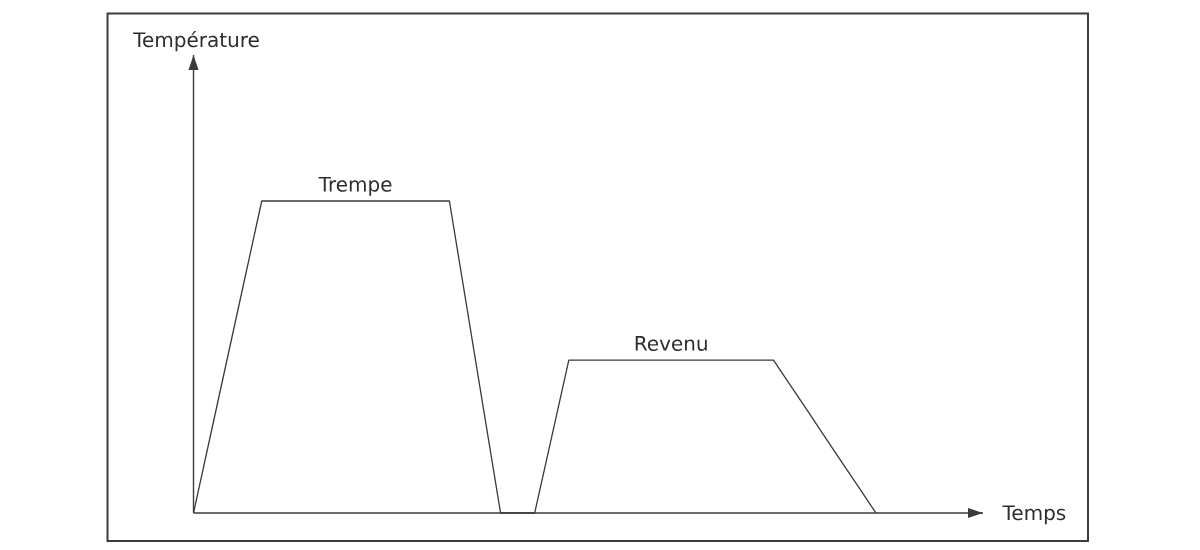 The image size is (1200, 550). Describe the element at coordinates (1034, 515) in the screenshot. I see `text: Temps` at that location.